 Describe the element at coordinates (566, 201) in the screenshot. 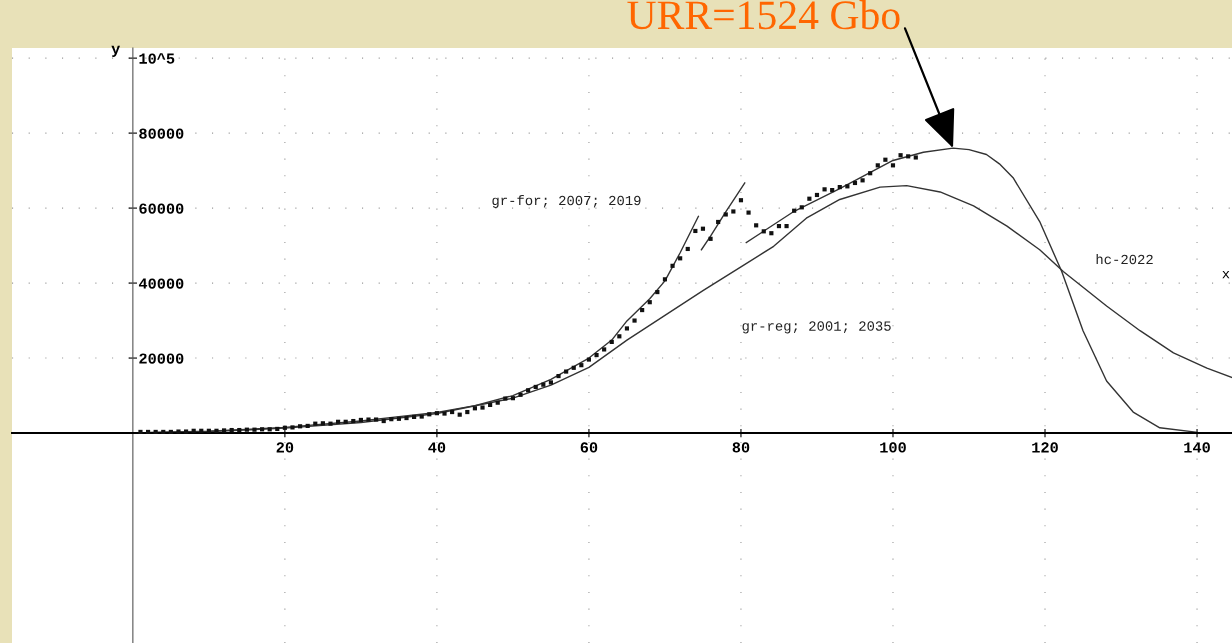

I see `annotation: gr-for; 2007; 2019` at that location.